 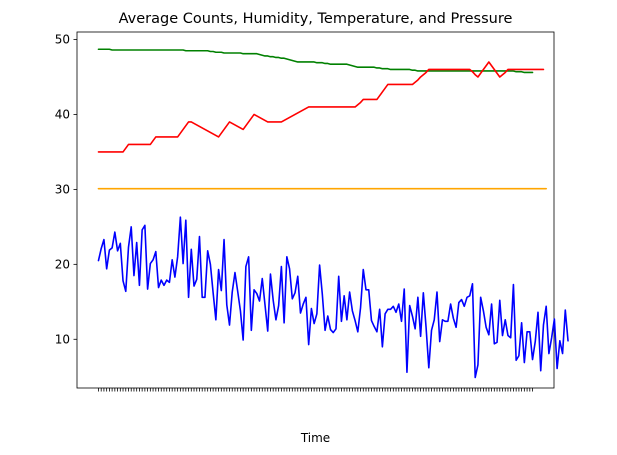 What do you see at coordinates (62, 265) in the screenshot?
I see `y-tick-label: 20` at bounding box center [62, 265].